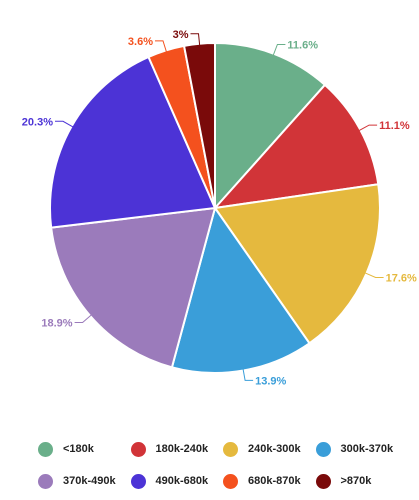  What do you see at coordinates (274, 449) in the screenshot?
I see `legend-label: 240k-300k` at bounding box center [274, 449].